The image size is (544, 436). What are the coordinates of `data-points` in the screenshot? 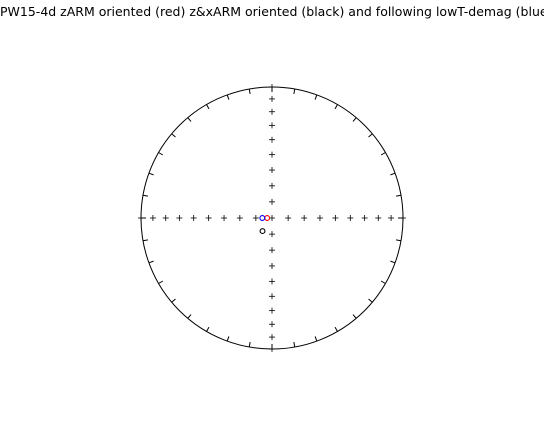 It's located at (265, 225).